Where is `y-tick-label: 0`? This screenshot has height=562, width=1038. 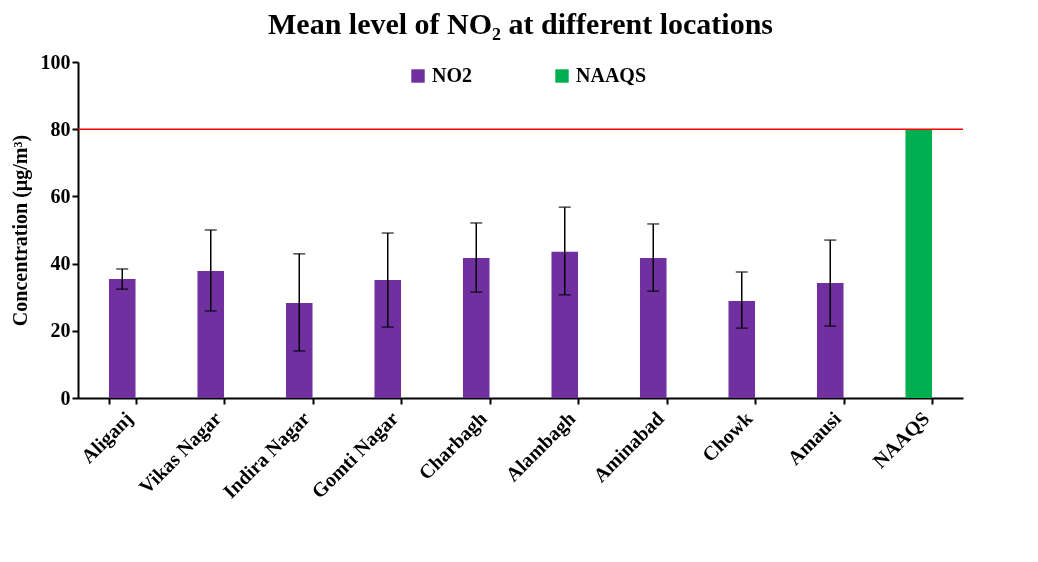 y-tick-label: 0 is located at coordinates (65, 397).